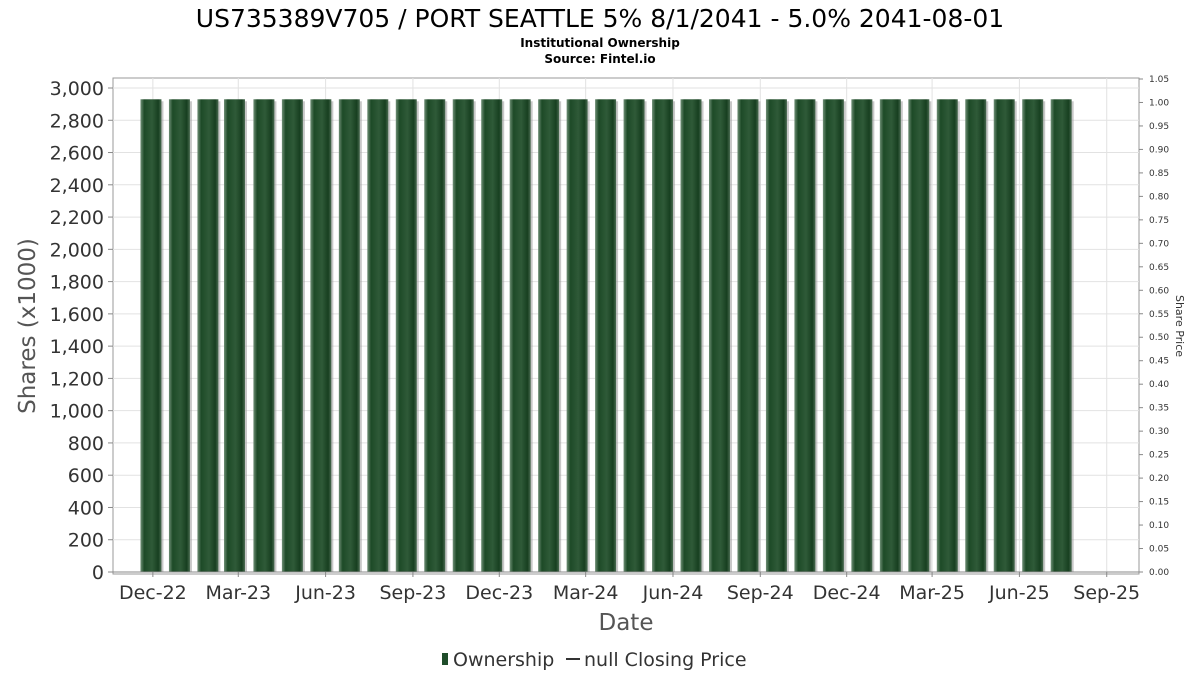 The image size is (1200, 675). What do you see at coordinates (1159, 197) in the screenshot?
I see `right-tick-label: 0.80` at bounding box center [1159, 197].